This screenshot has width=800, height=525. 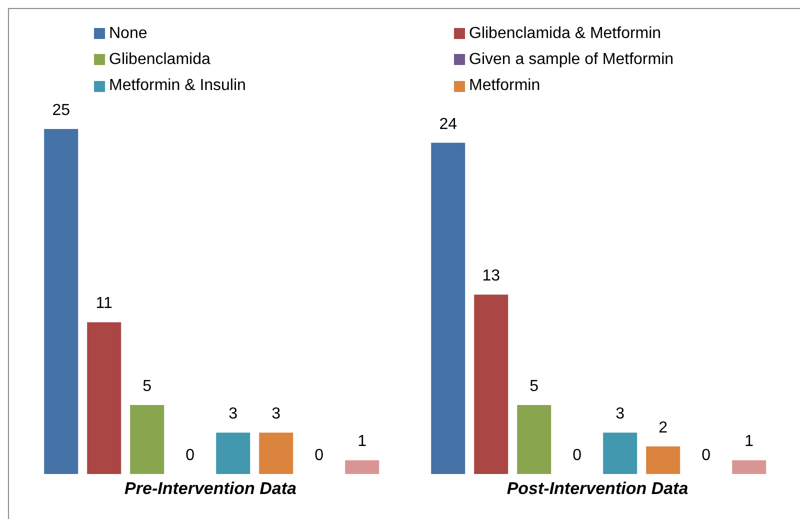 I want to click on x-tick-label: Pre-Intervention Data, so click(x=210, y=488).